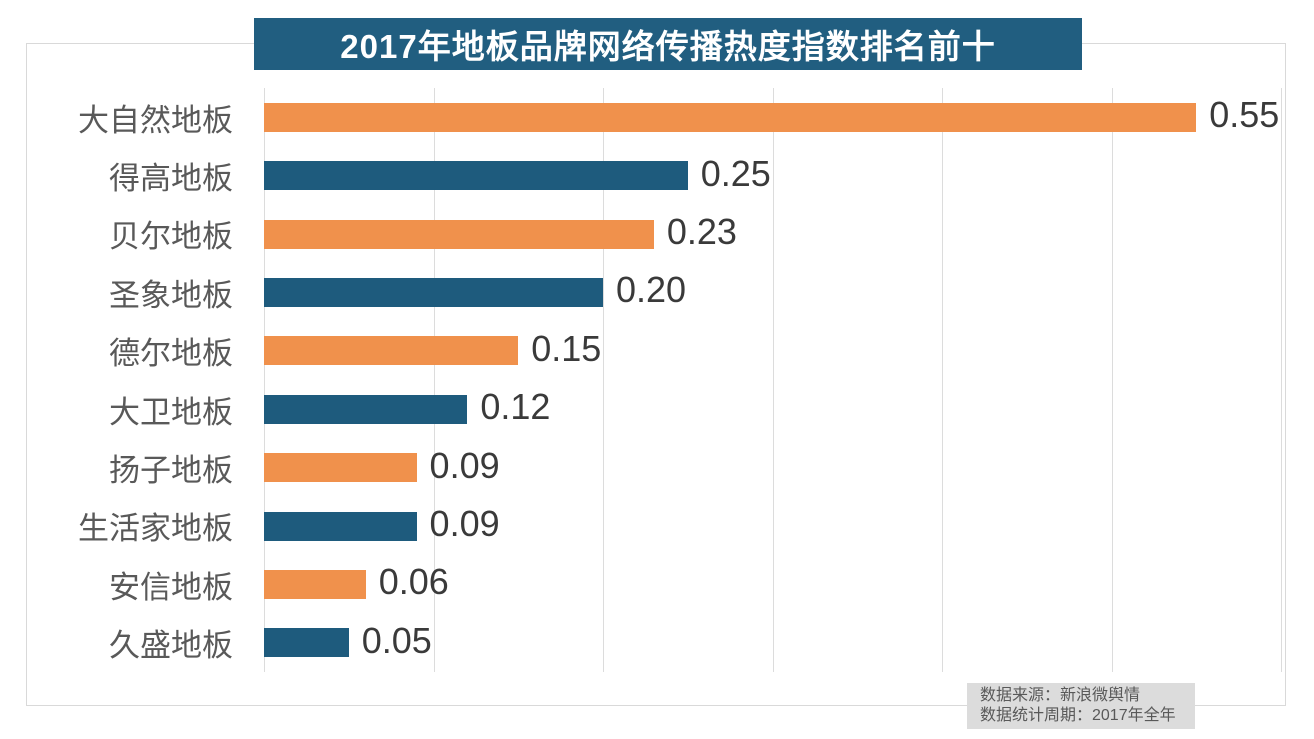 The image size is (1314, 739). What do you see at coordinates (1081, 706) in the screenshot?
I see `data-source-box: 数据来源：新浪微舆情 数据统计周期：2017年全年` at bounding box center [1081, 706].